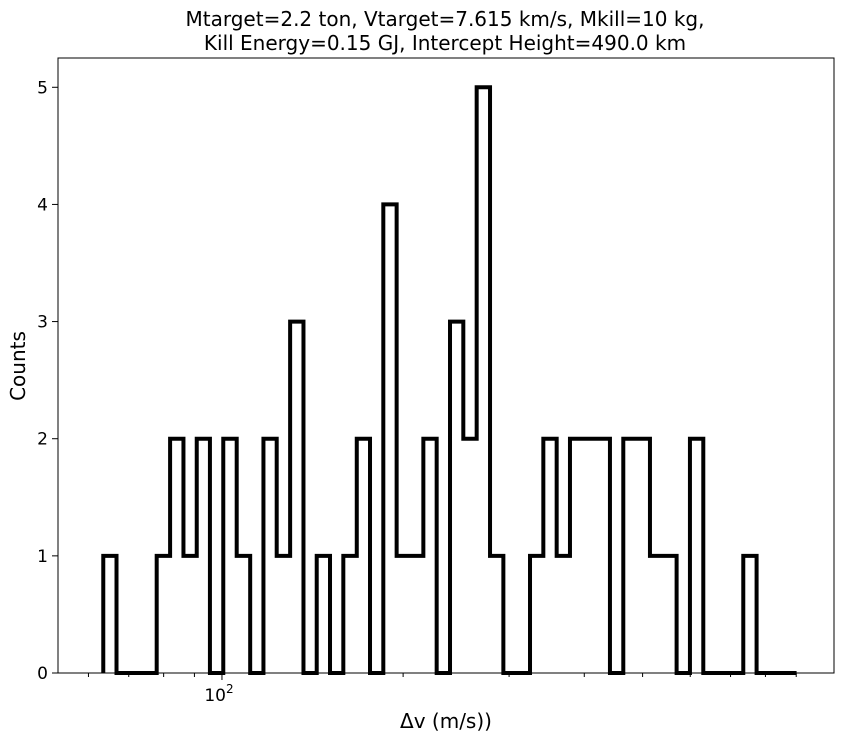  Describe the element at coordinates (42, 88) in the screenshot. I see `y-tick-label: 5` at that location.